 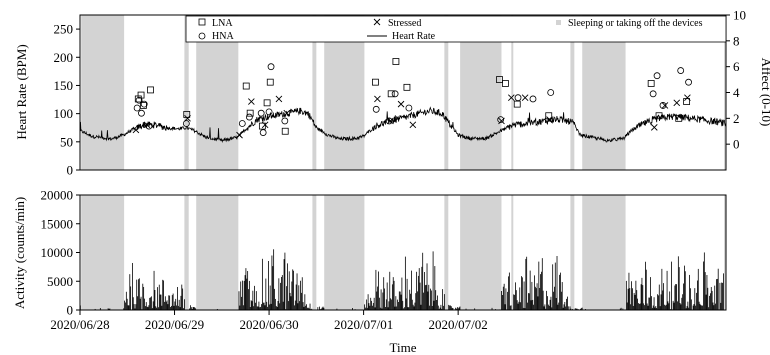 What do you see at coordinates (66, 141) in the screenshot?
I see `top-y-tick-label: 50` at bounding box center [66, 141].